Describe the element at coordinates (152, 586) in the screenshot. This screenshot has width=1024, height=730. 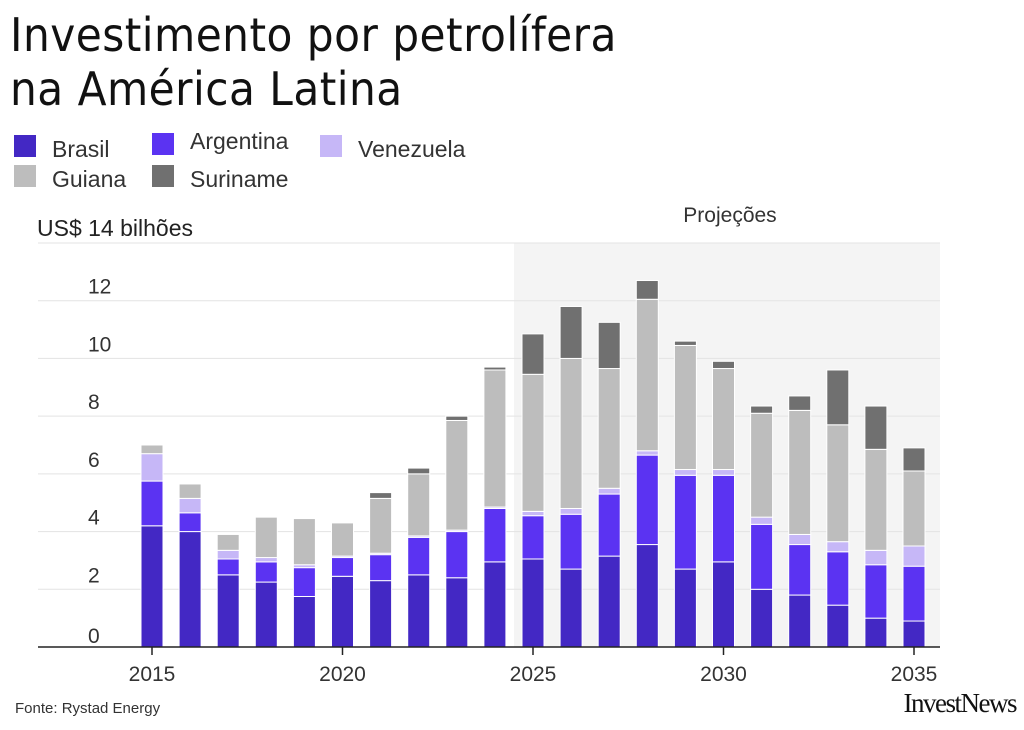
I see `bar-brasil-2015` at that location.